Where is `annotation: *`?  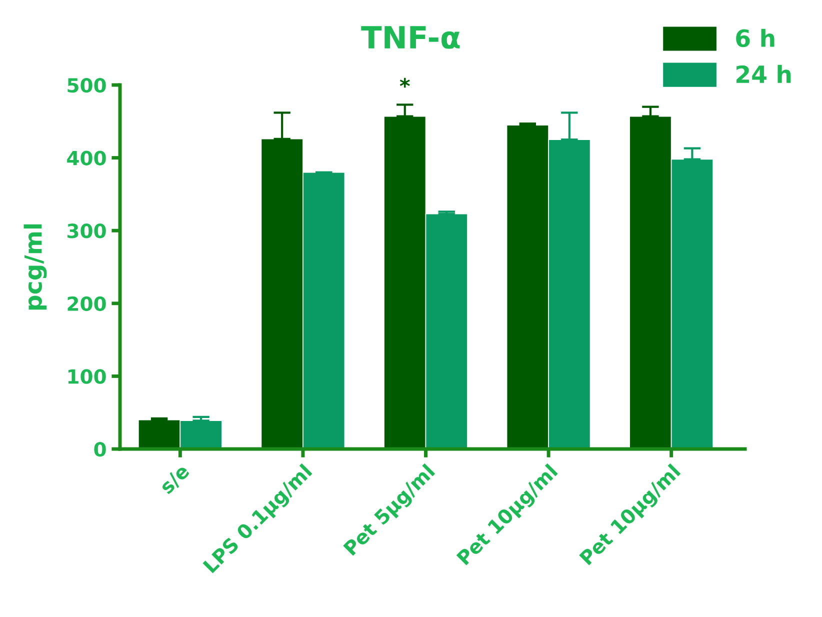 annotation: * is located at coordinates (405, 83).